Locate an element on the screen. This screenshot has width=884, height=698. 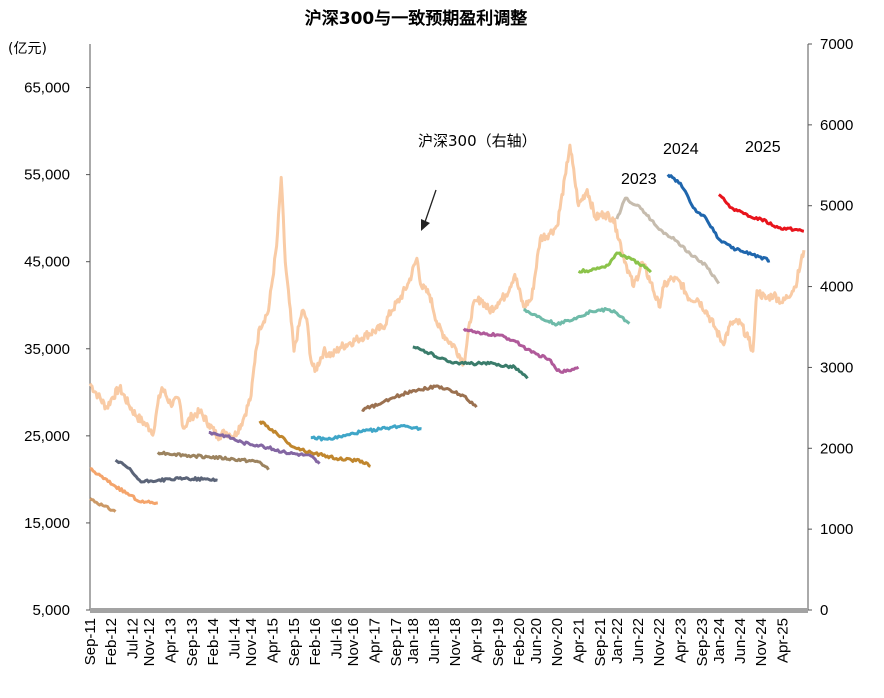
x-tick-label: Nov-14 is located at coordinates (251, 642).